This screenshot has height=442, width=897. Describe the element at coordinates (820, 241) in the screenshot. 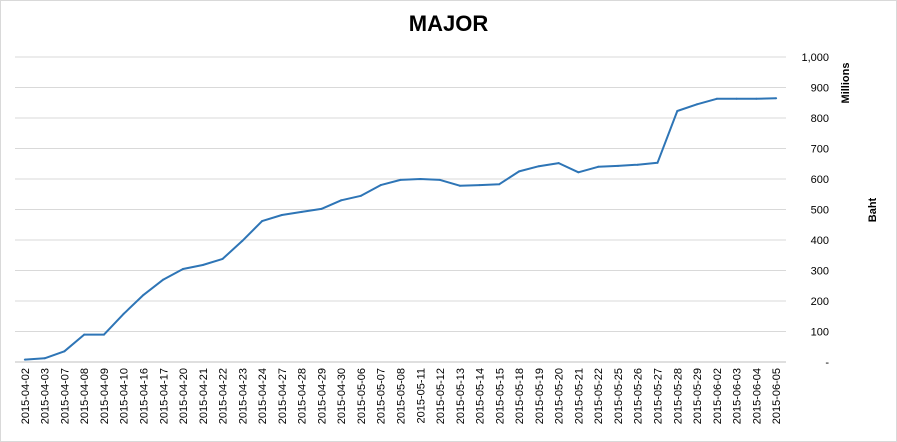

I see `y-tick-label: 400` at that location.